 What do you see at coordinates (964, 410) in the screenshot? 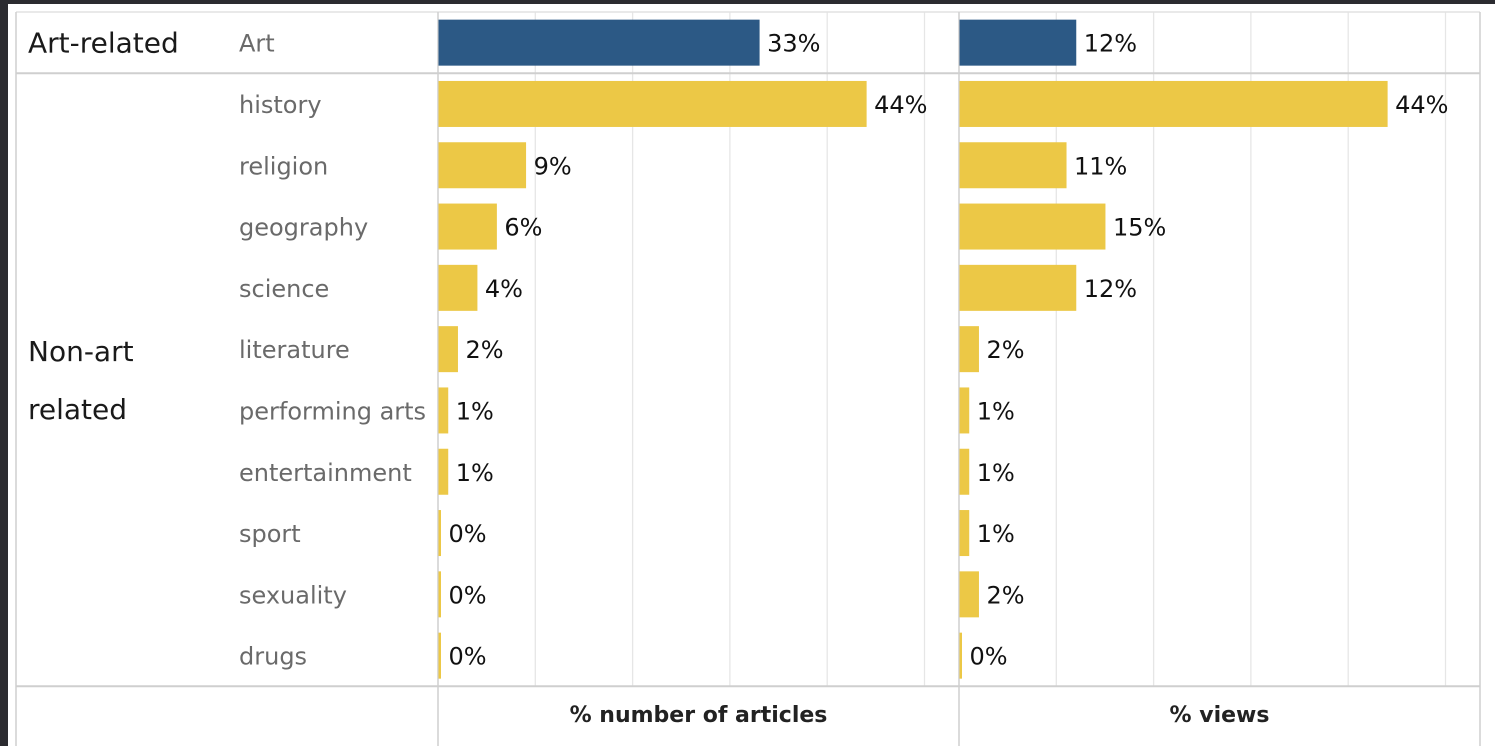
I see `bar-2-performing-arts` at bounding box center [964, 410].